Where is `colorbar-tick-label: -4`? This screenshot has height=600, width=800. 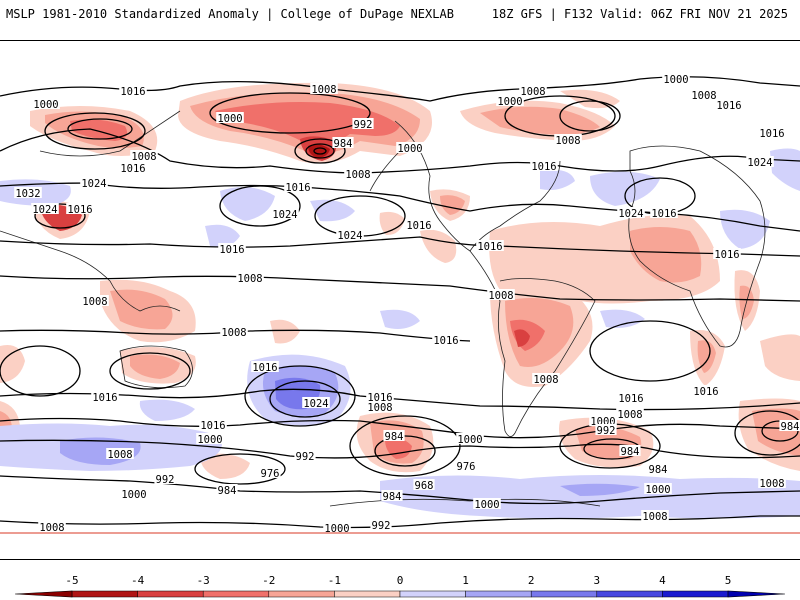
colorbar-tick-label: -4 is located at coordinates (137, 580).